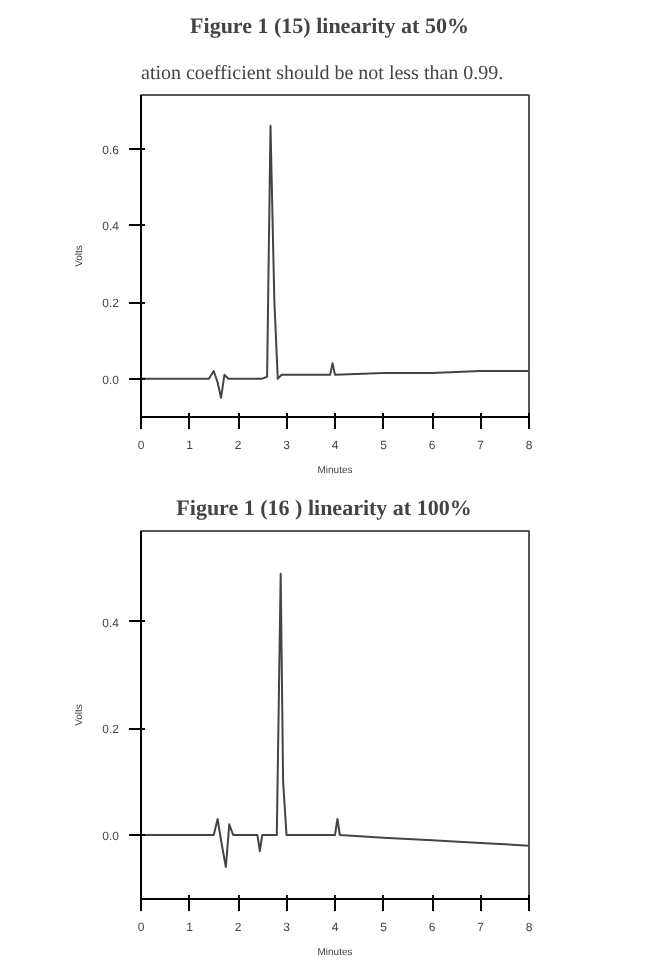  I want to click on chart-title: Figure 1 (16 ) linearity at 100%, so click(324, 509).